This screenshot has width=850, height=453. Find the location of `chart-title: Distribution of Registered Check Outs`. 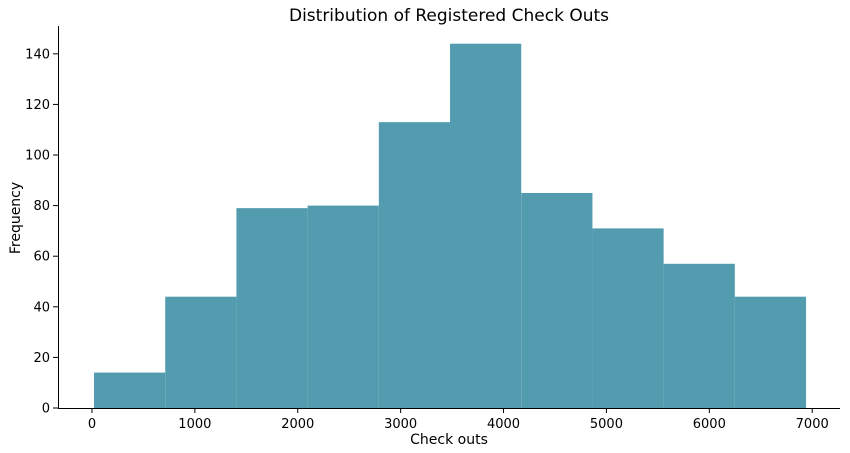

chart-title: Distribution of Registered Check Outs is located at coordinates (449, 16).